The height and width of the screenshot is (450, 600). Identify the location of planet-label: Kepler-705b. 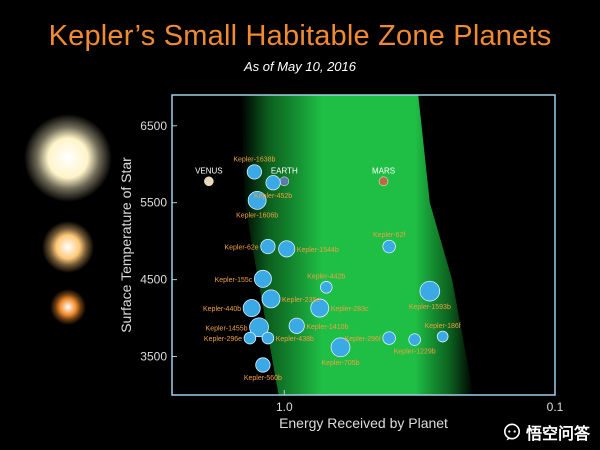
(340, 363).